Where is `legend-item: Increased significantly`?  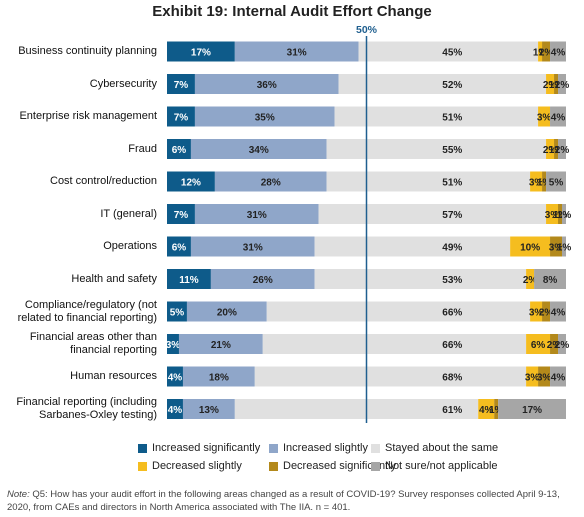 legend-item: Increased significantly is located at coordinates (199, 448).